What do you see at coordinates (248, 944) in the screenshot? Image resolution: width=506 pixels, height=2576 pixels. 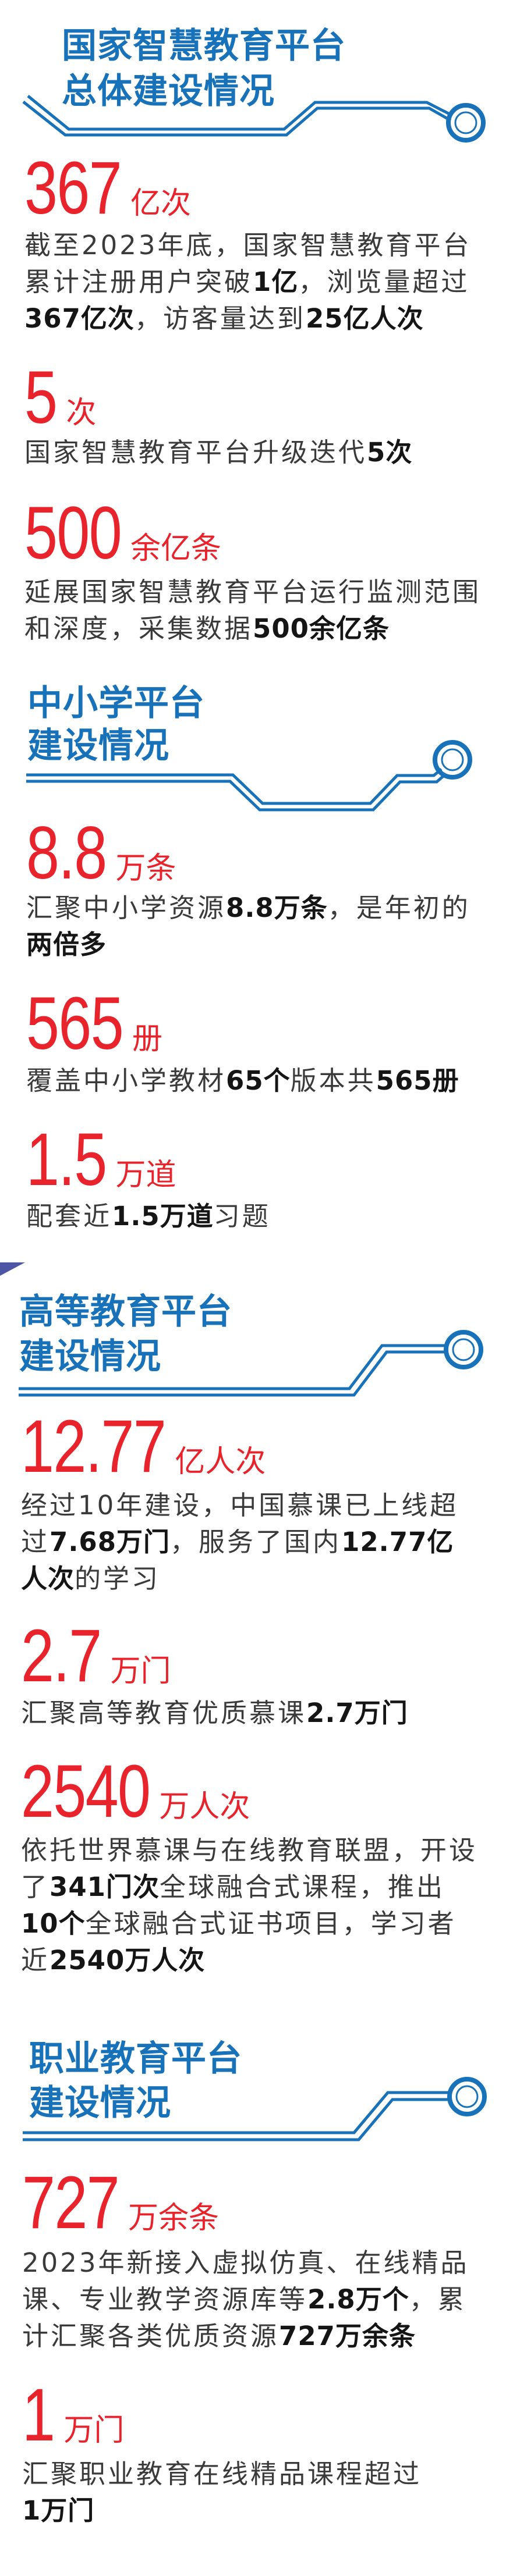 I see `description-line: 两倍多` at bounding box center [248, 944].